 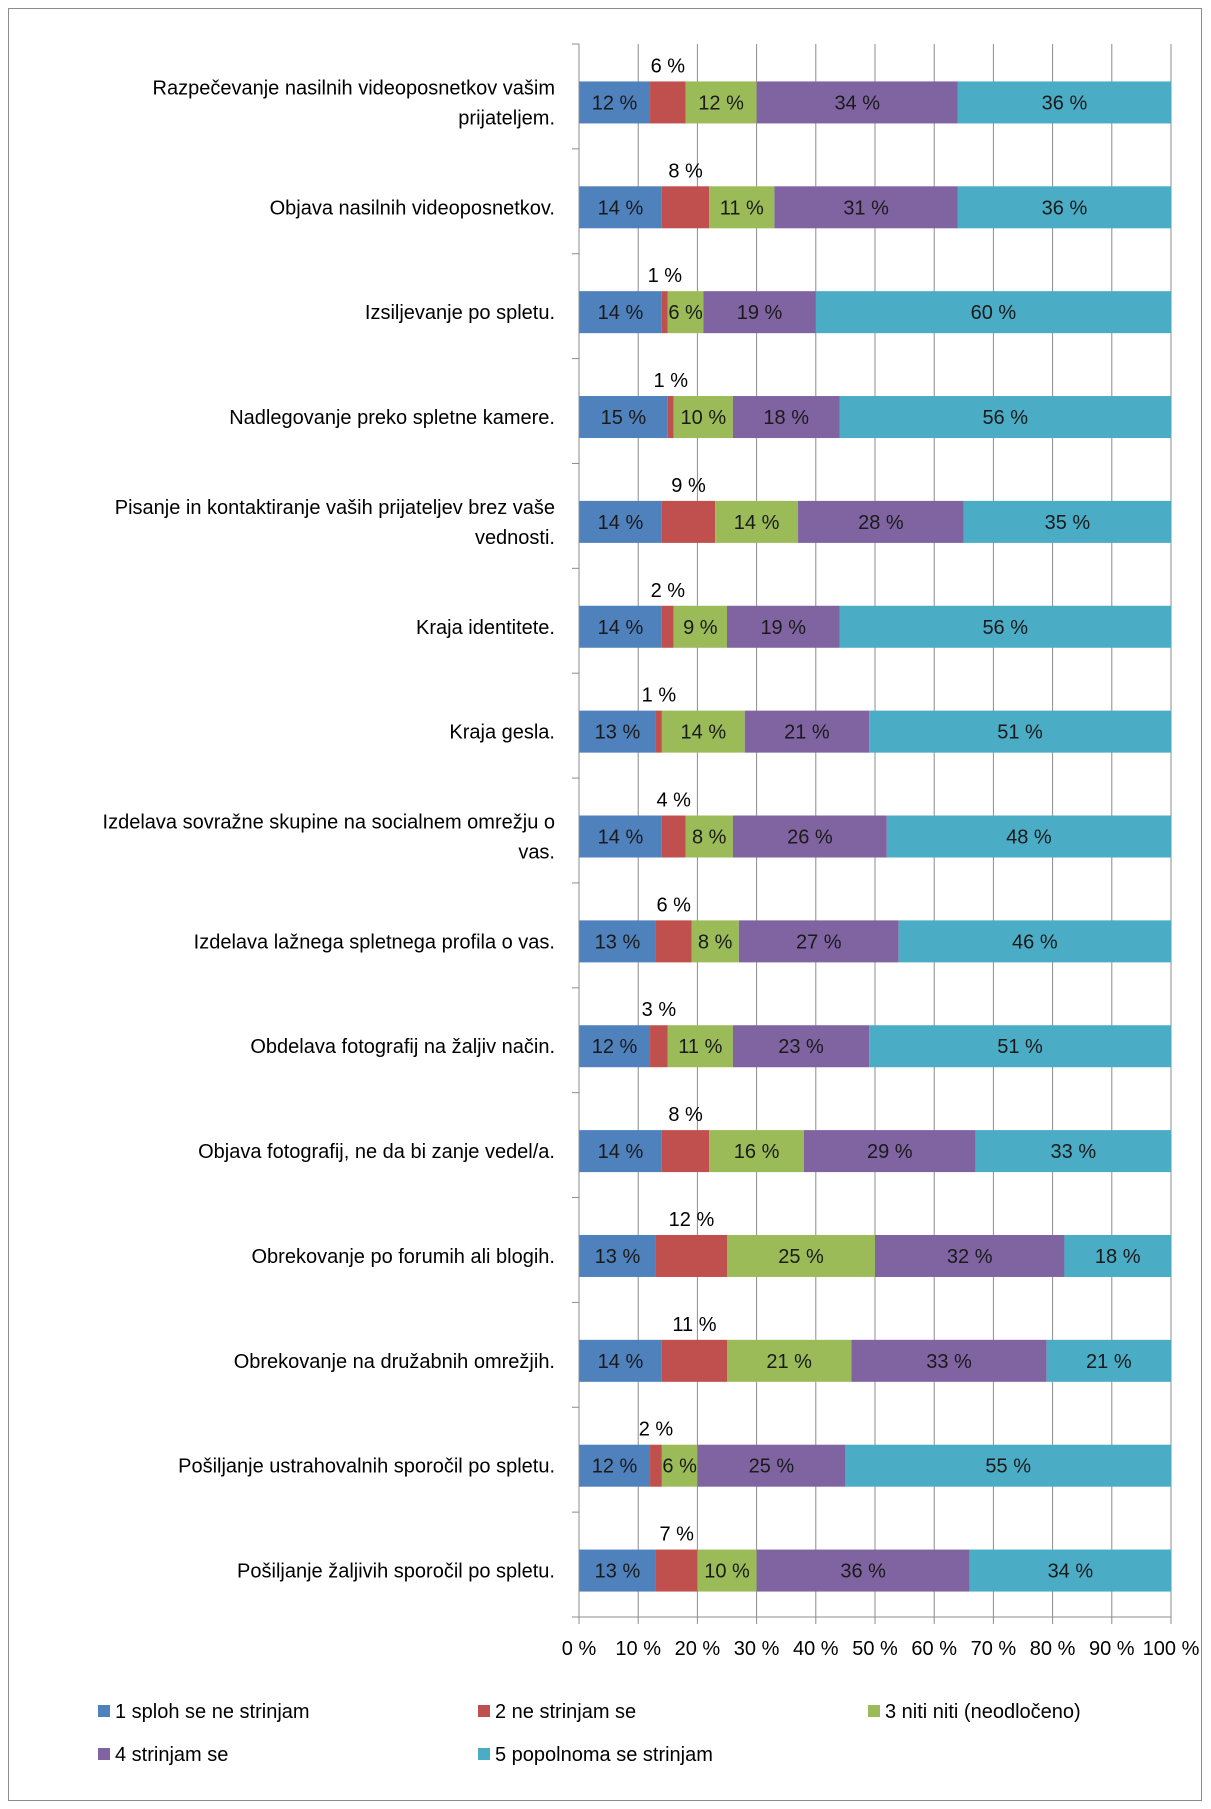 What do you see at coordinates (515, 538) in the screenshot?
I see `category-label-line: vednosti.` at bounding box center [515, 538].